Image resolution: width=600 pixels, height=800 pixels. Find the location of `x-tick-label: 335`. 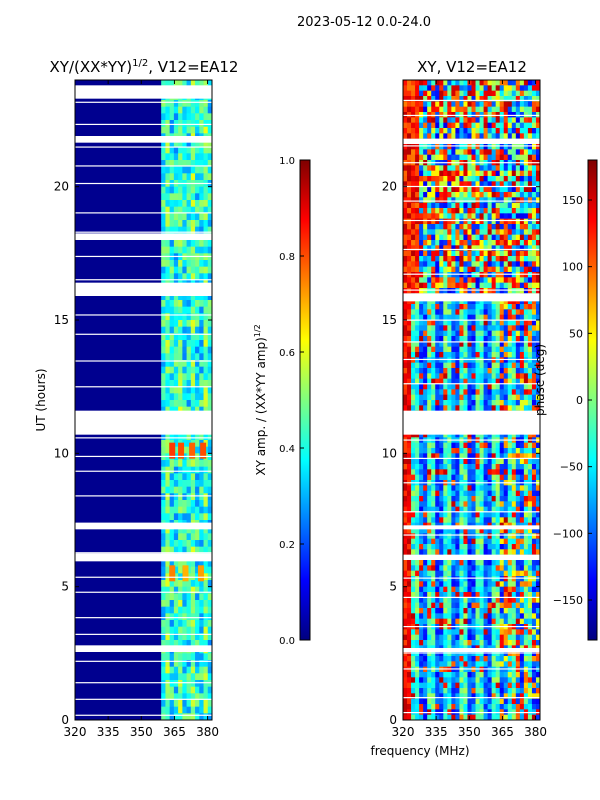

x-tick-label: 335 is located at coordinates (108, 732).